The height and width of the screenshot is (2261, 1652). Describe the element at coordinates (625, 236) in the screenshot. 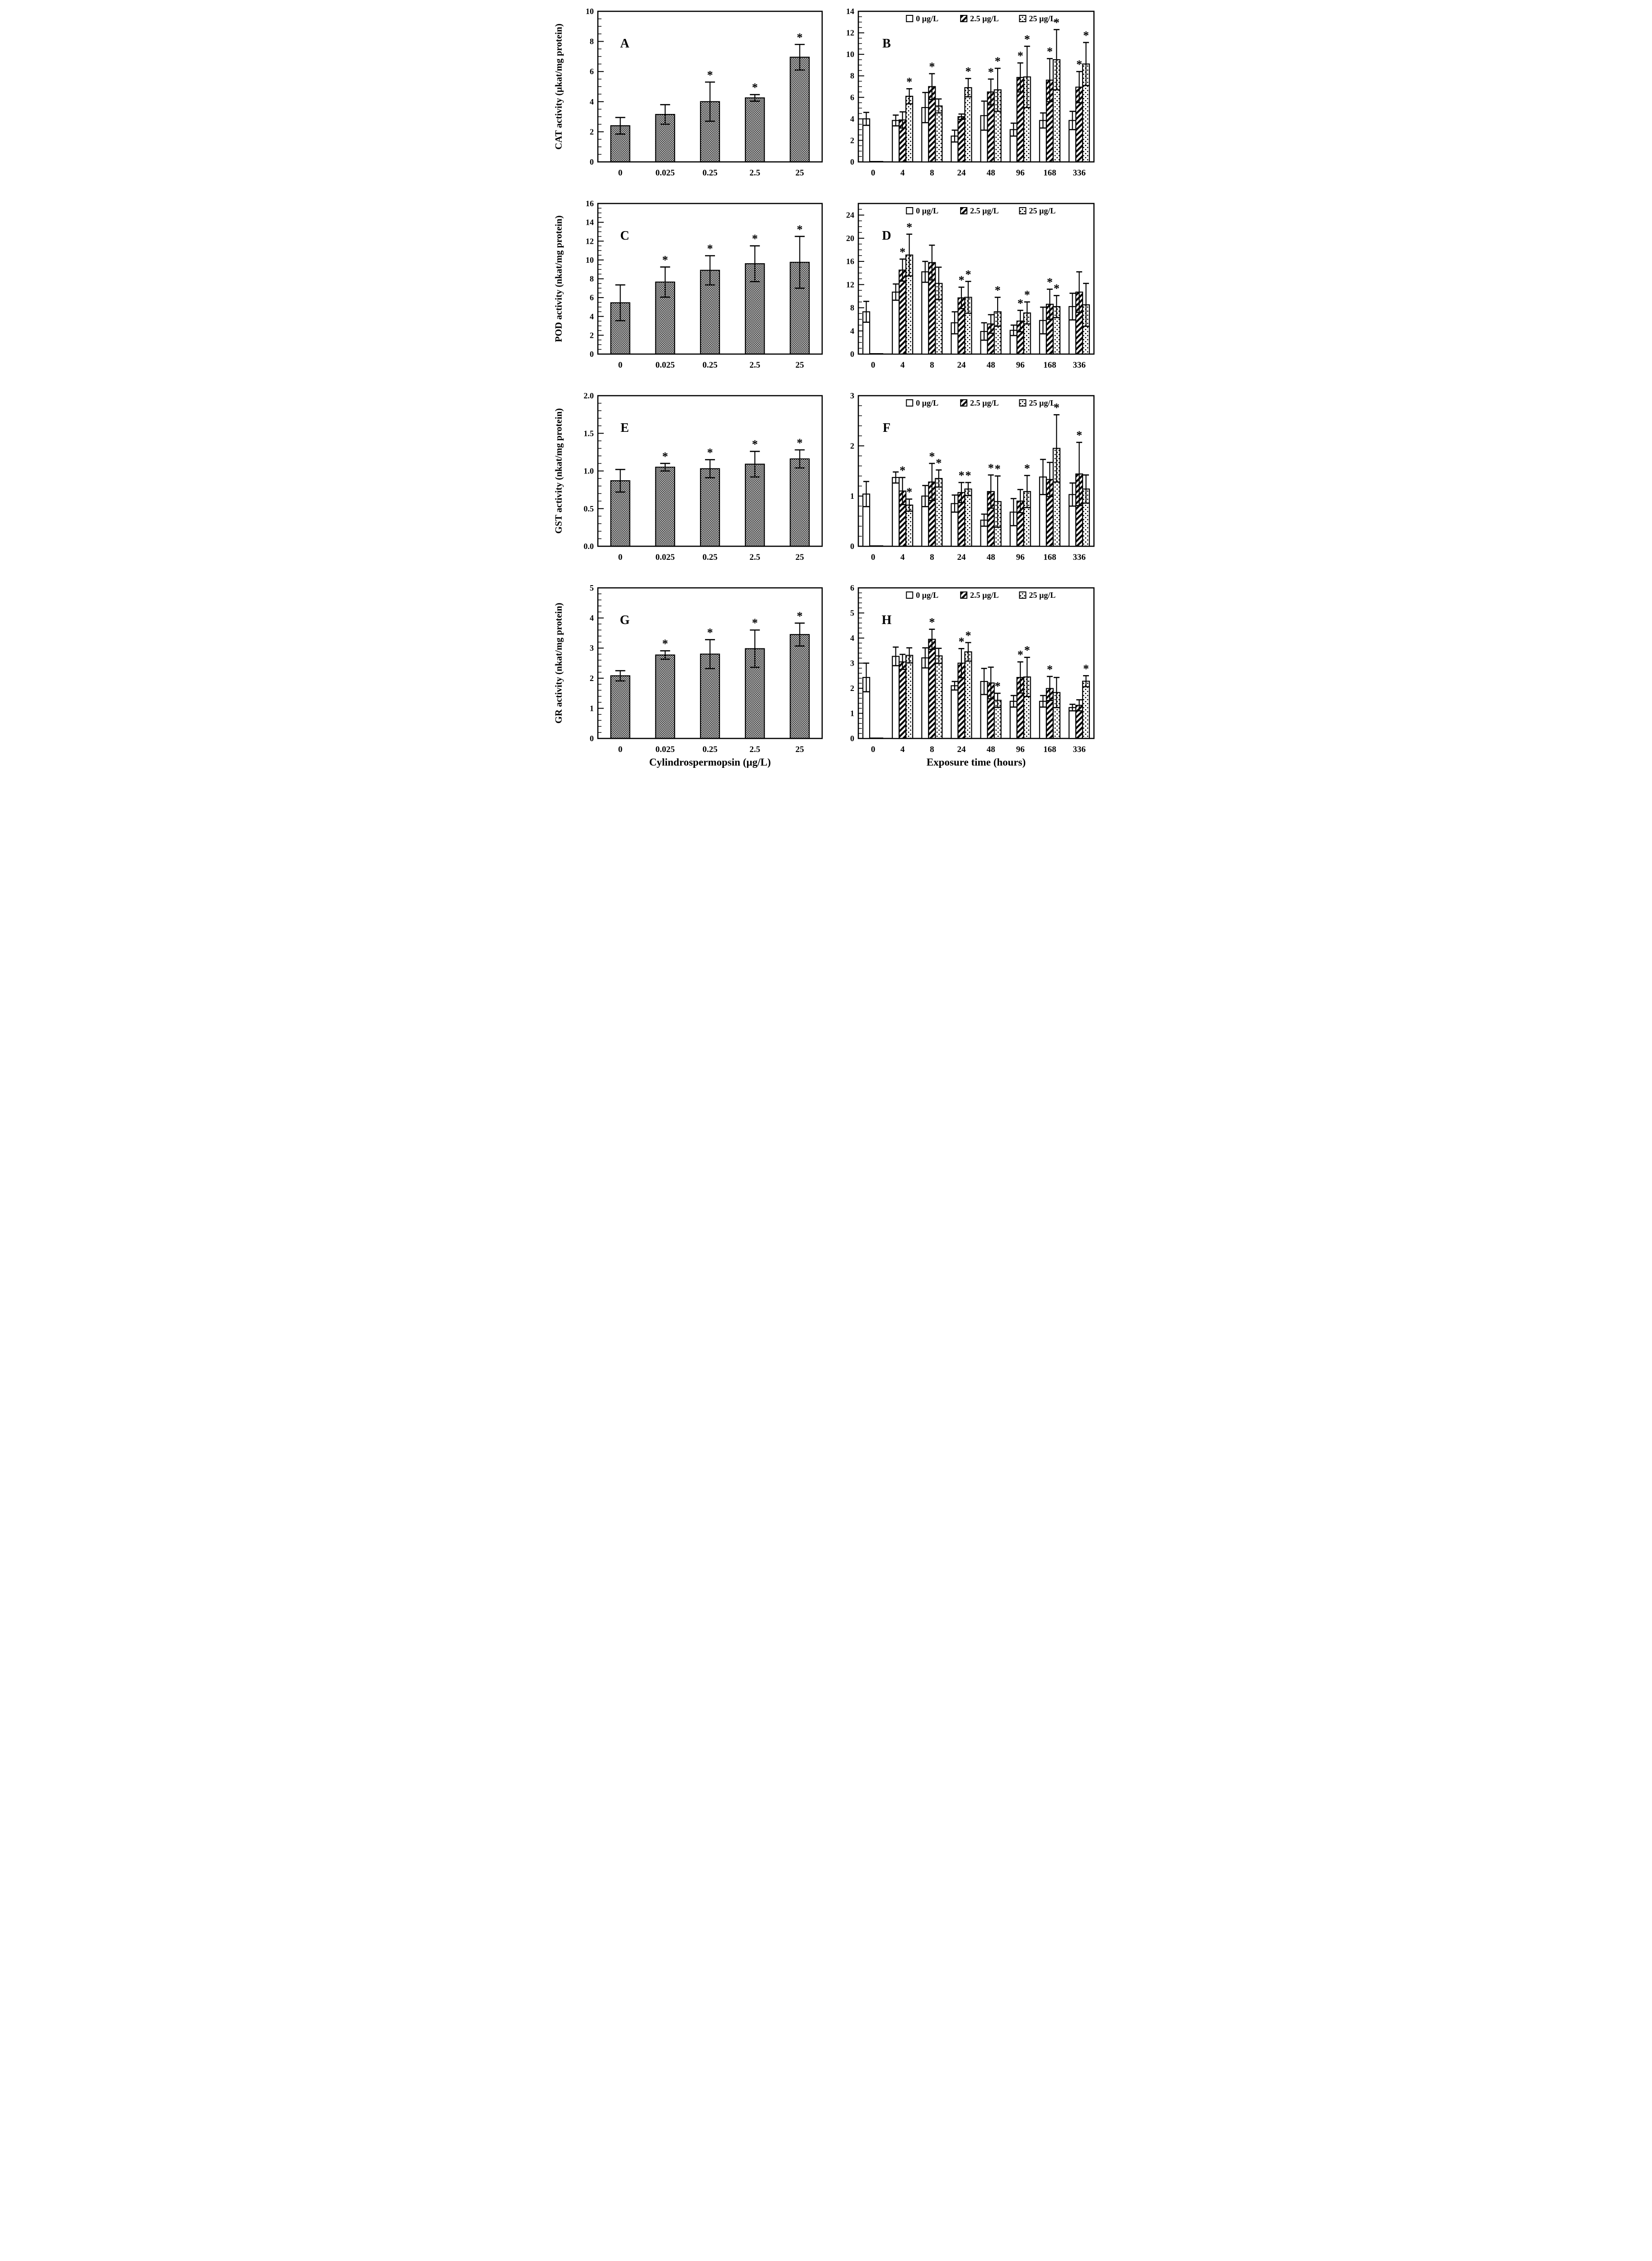

I see `panel-letter: C` at that location.